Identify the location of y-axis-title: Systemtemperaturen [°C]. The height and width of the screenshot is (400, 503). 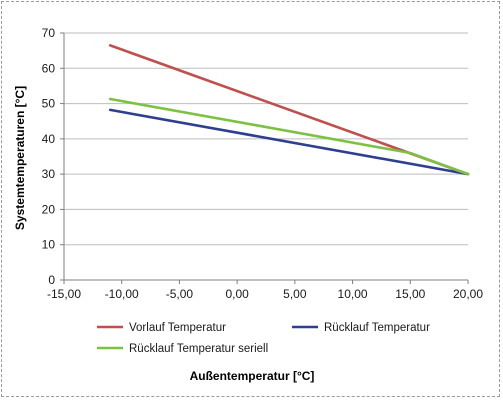
(20, 158).